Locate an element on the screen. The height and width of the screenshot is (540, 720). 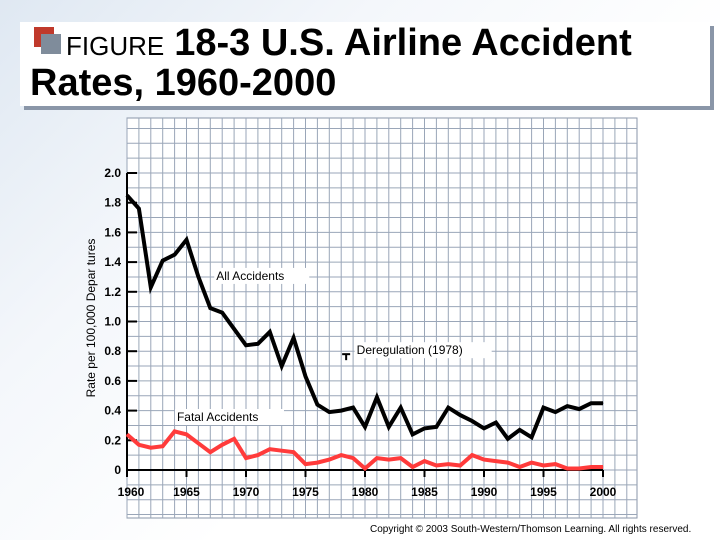
annotation-label: Fatal Accidents is located at coordinates (217, 417).